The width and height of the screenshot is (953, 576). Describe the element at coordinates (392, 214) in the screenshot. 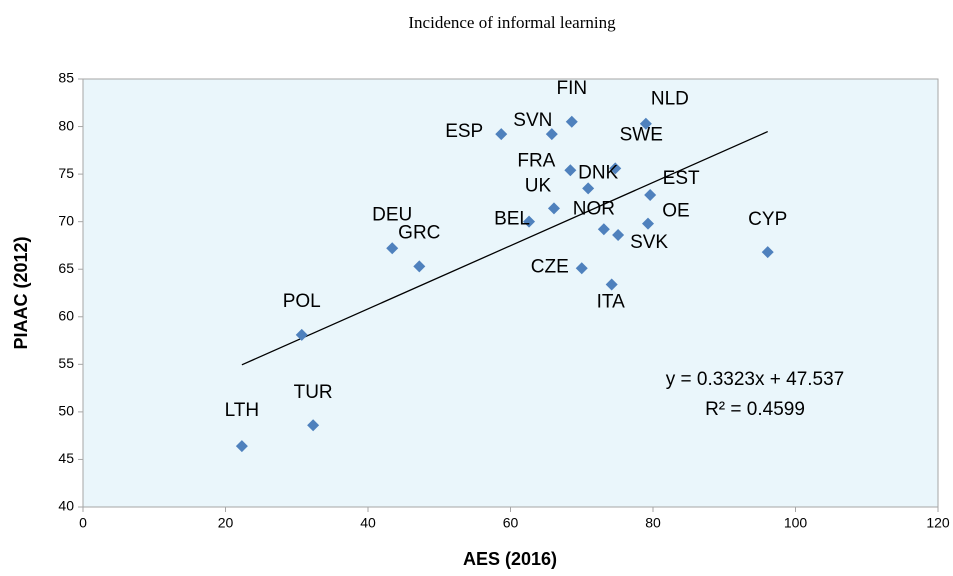

I see `point-label: DEU` at that location.